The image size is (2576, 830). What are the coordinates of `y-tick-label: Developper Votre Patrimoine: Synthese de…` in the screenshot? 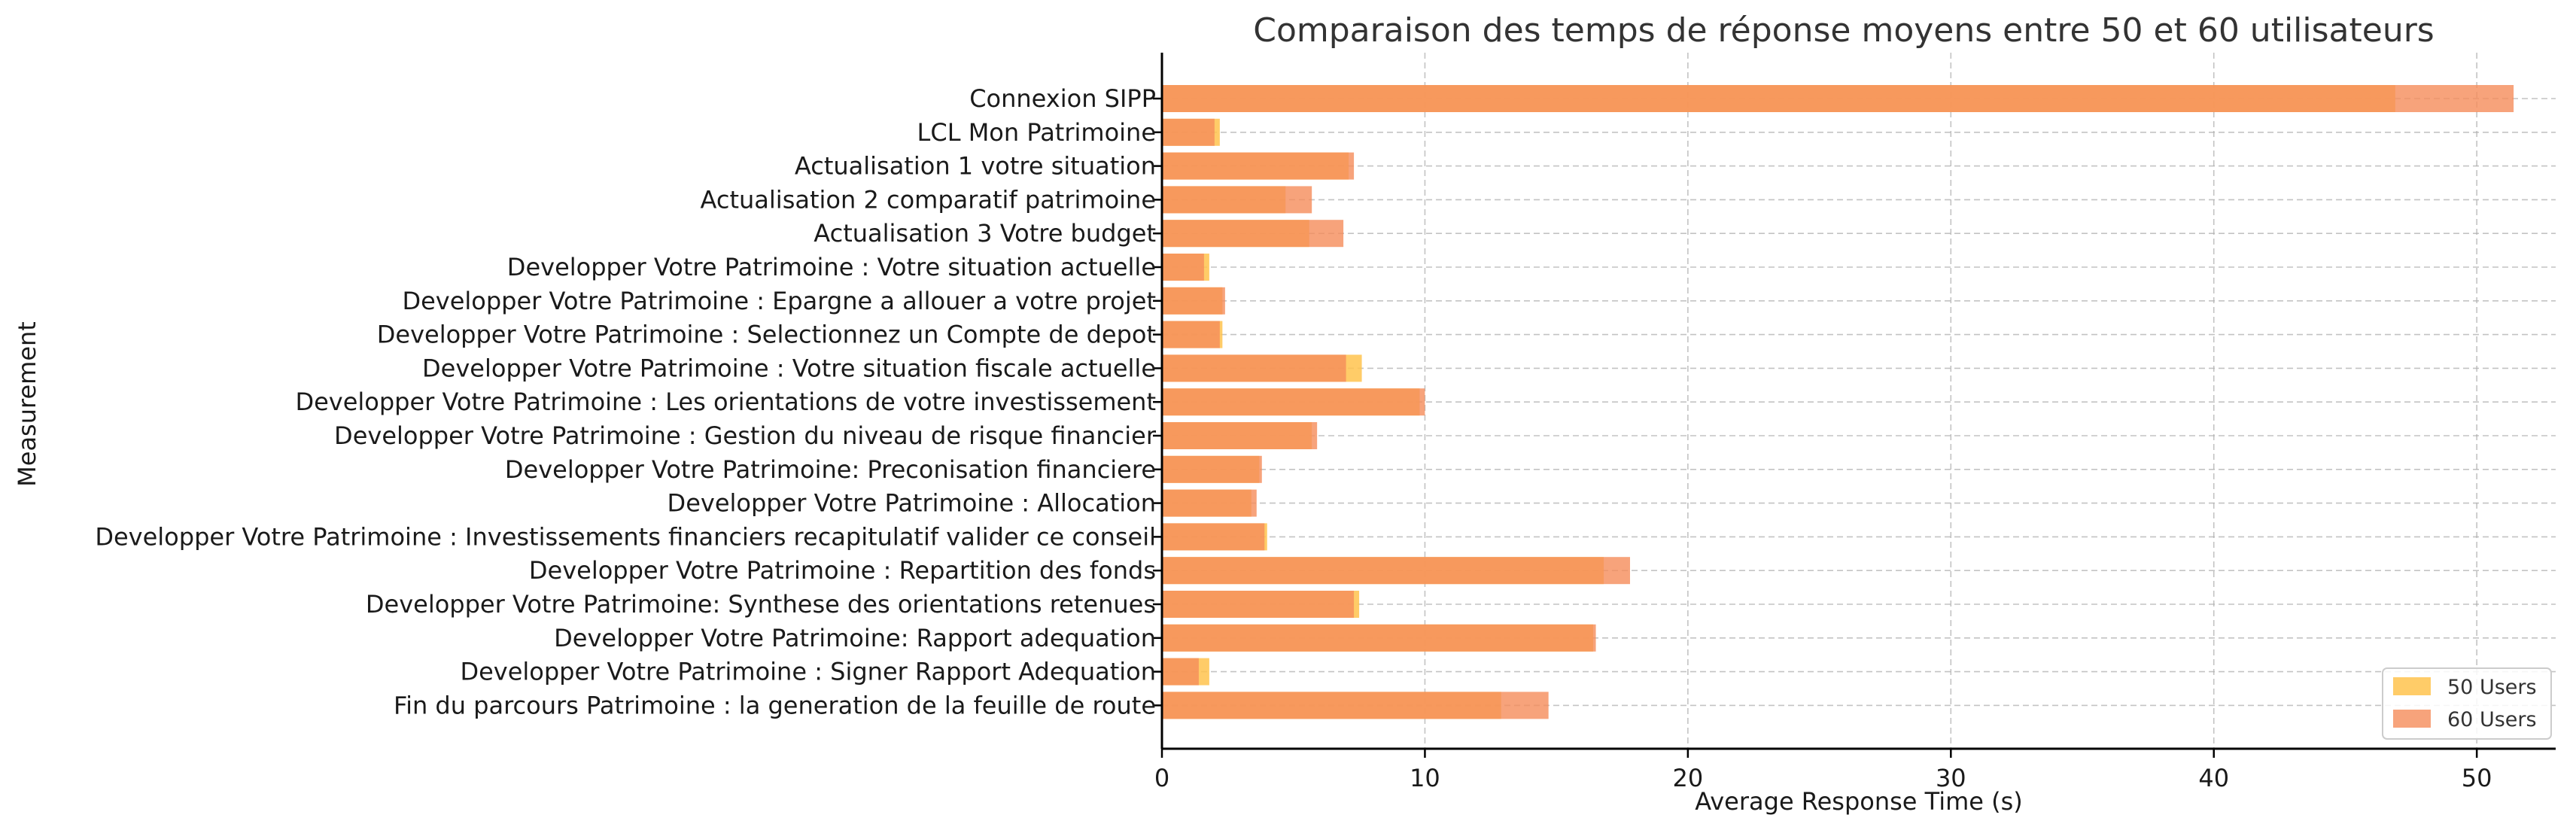 It's located at (761, 604).